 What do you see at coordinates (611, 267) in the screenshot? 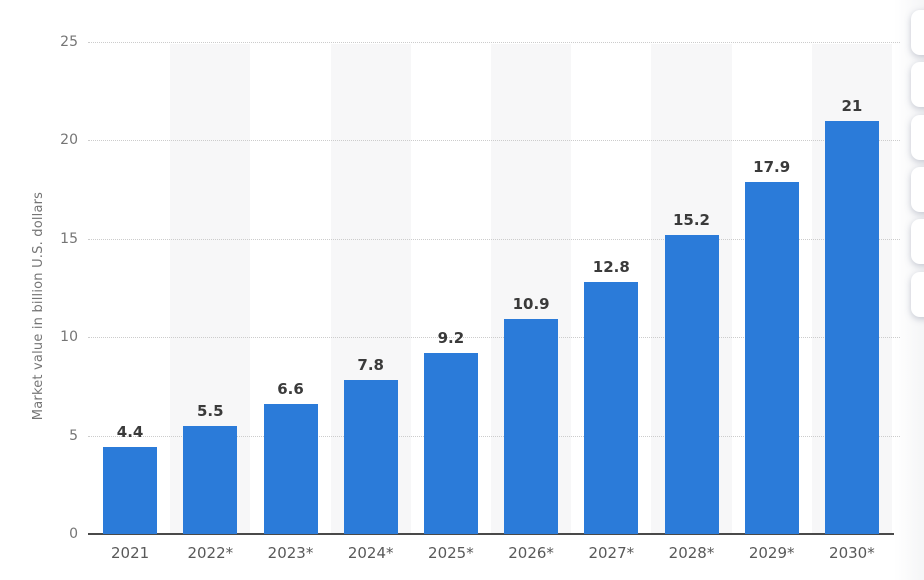
I see `bar-value-label: 12.8` at bounding box center [611, 267].